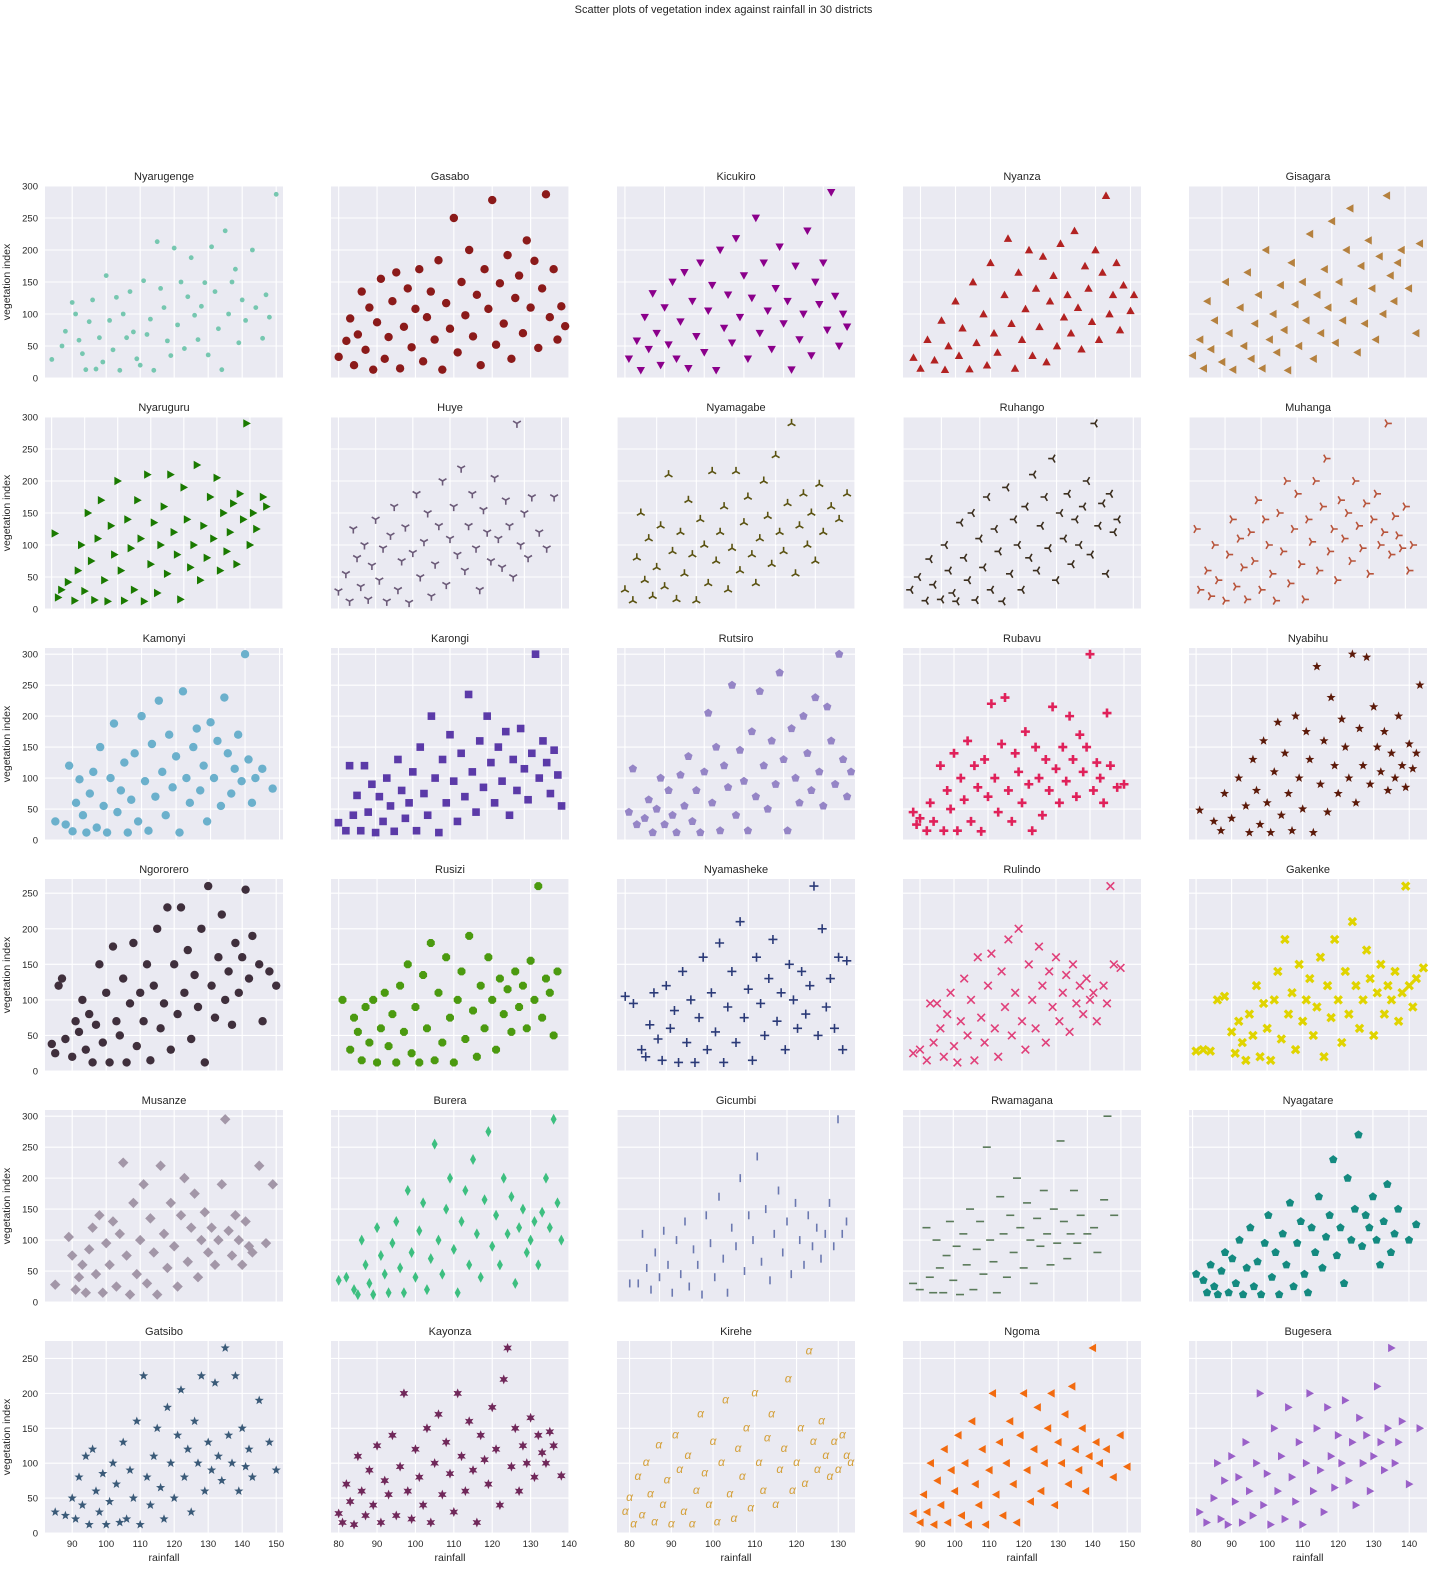  What do you see at coordinates (30, 1117) in the screenshot?
I see `y-tick-label: 300` at bounding box center [30, 1117].